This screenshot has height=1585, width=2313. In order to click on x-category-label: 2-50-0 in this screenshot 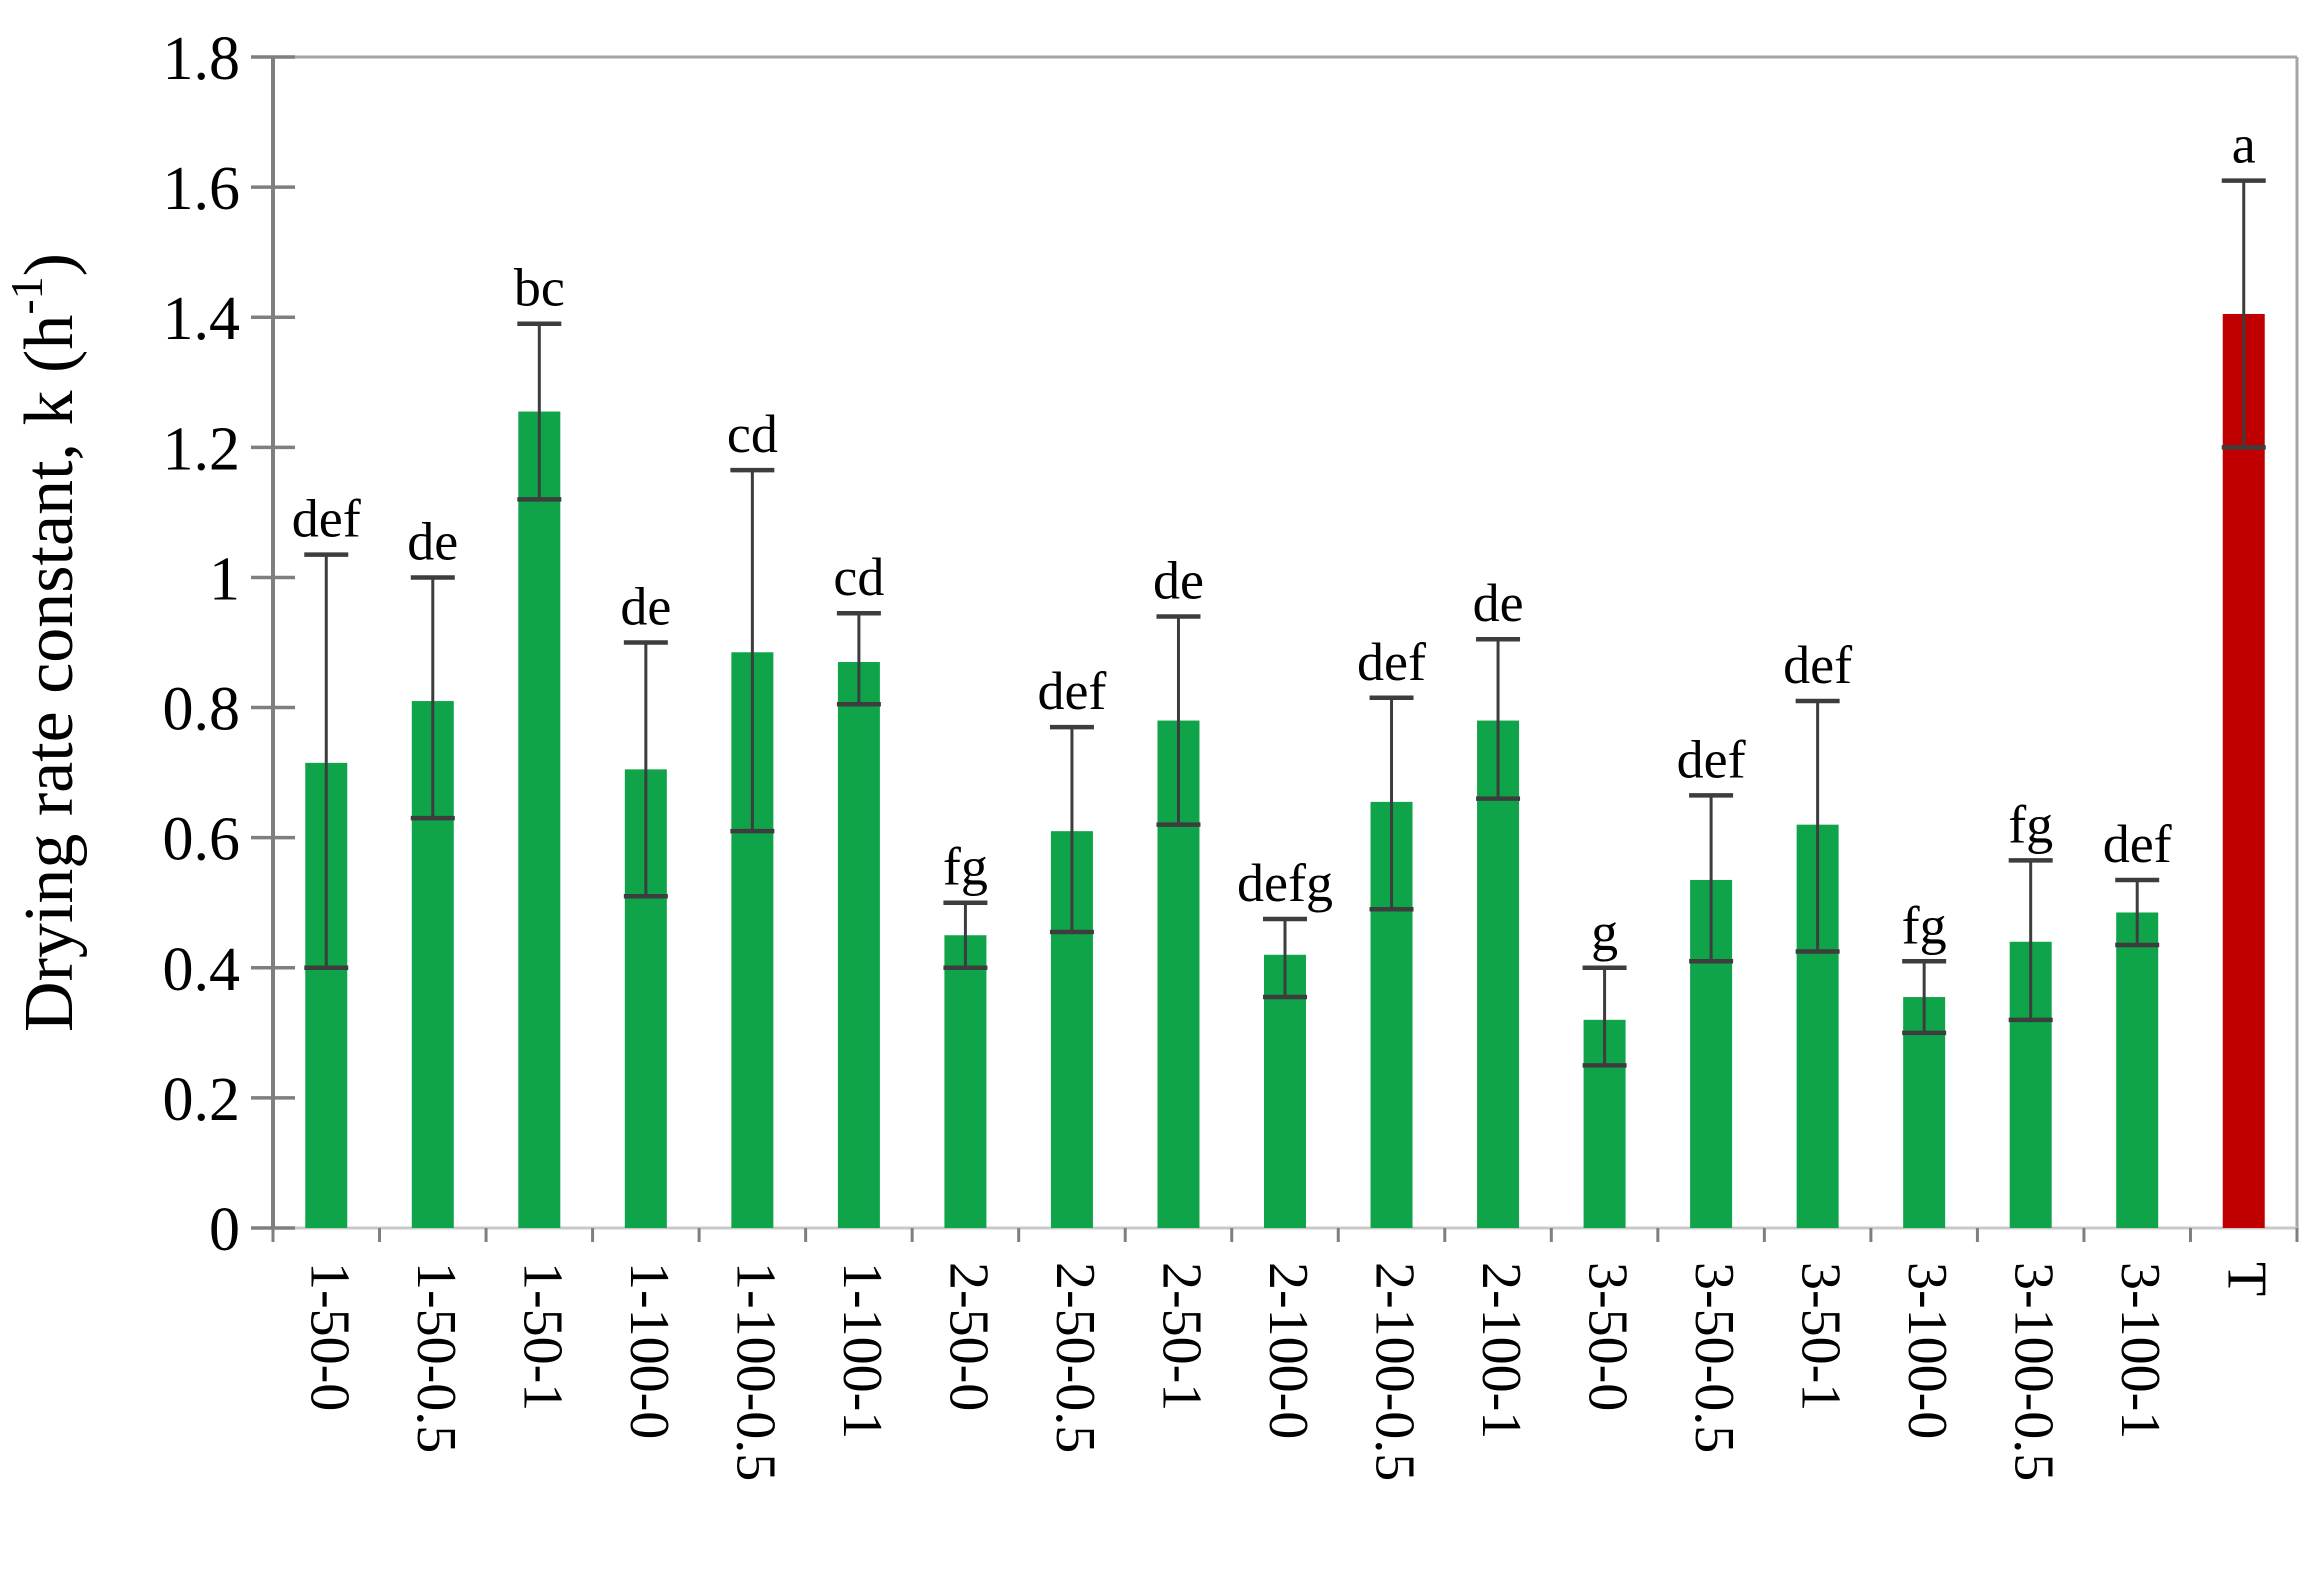, I will do `click(968, 1336)`.